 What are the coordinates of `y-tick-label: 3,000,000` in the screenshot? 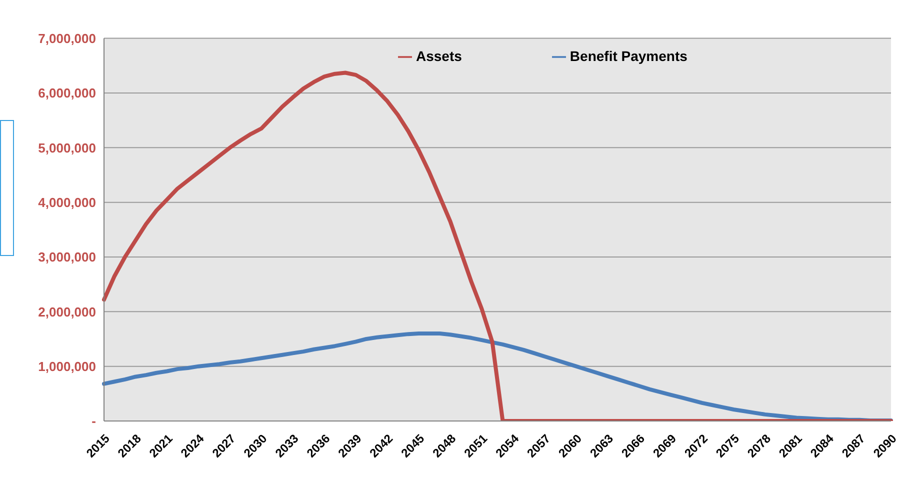 It's located at (67, 257).